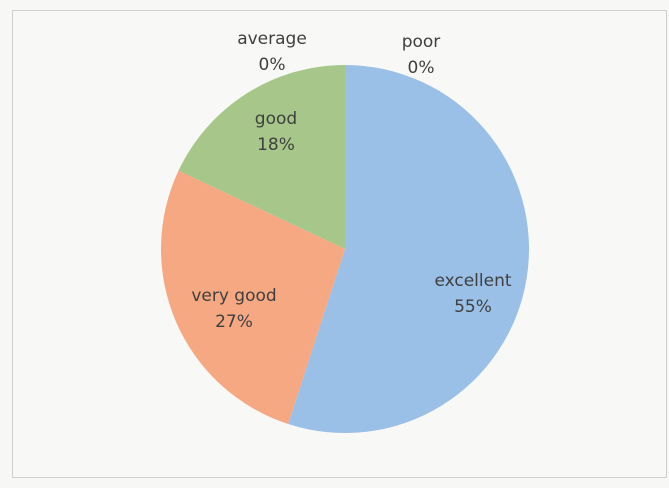 The height and width of the screenshot is (488, 669). I want to click on slice-percent-excellent: 55%, so click(473, 307).